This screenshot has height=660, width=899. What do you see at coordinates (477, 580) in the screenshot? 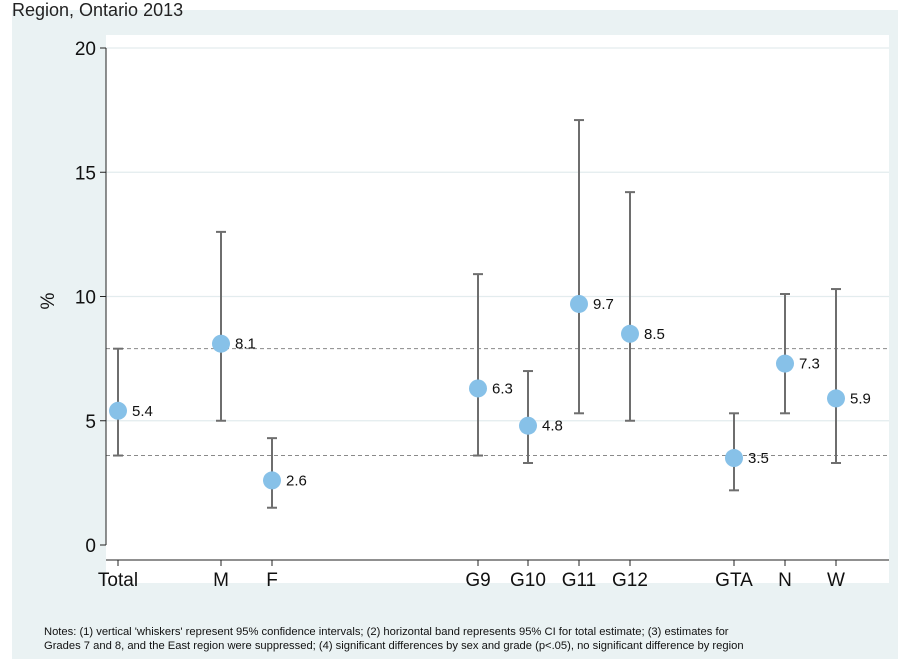
I see `x-tick-label: G9` at bounding box center [477, 580].